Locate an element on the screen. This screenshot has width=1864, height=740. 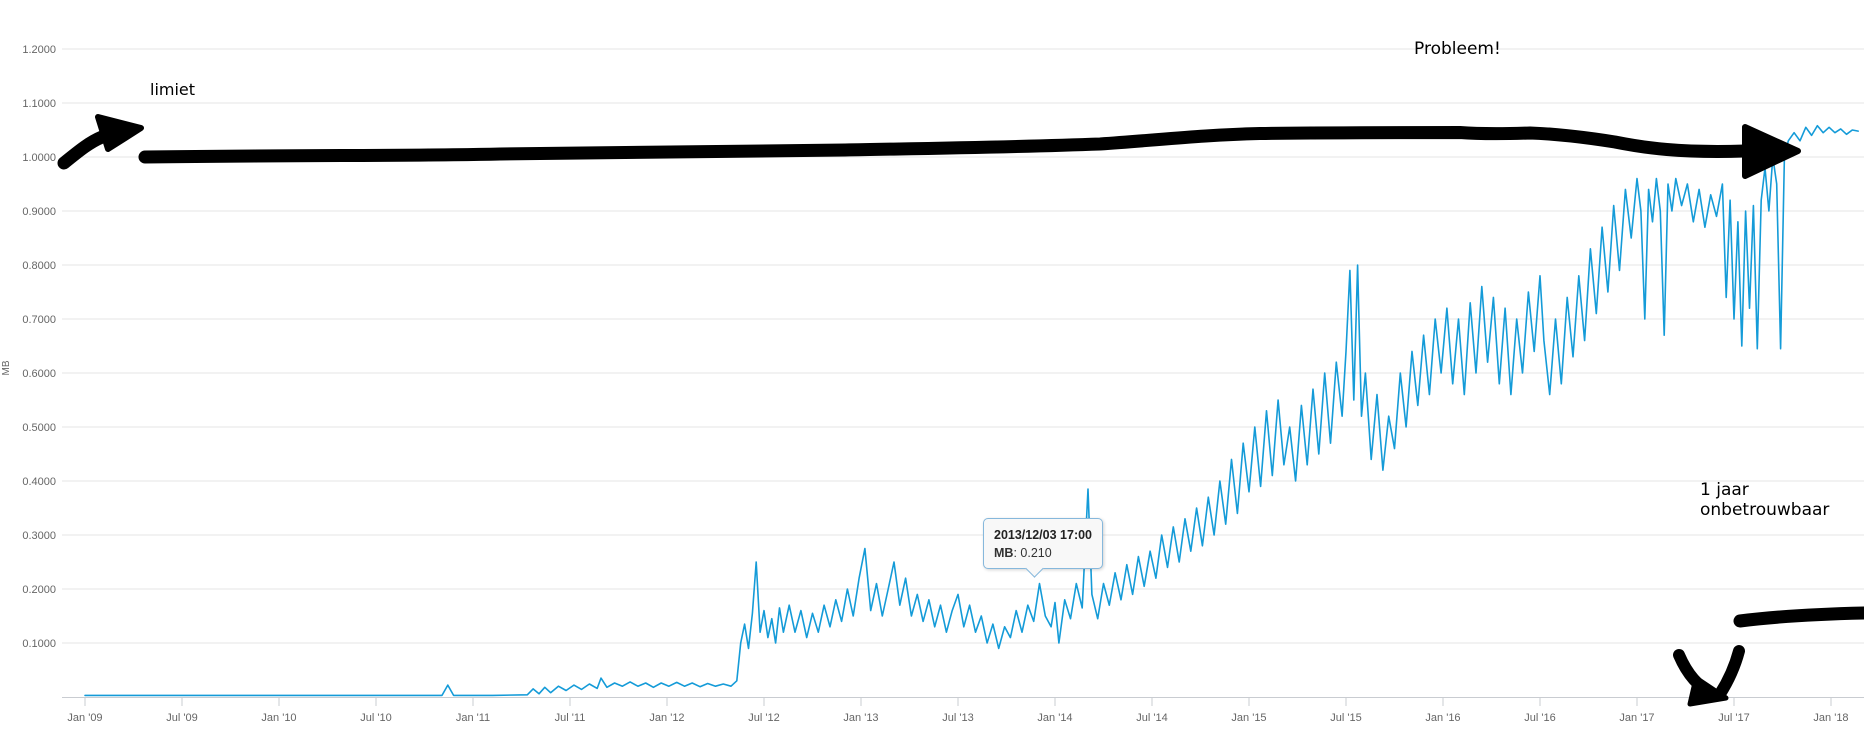
x-axis-label: Jul '16 is located at coordinates (1539, 718).